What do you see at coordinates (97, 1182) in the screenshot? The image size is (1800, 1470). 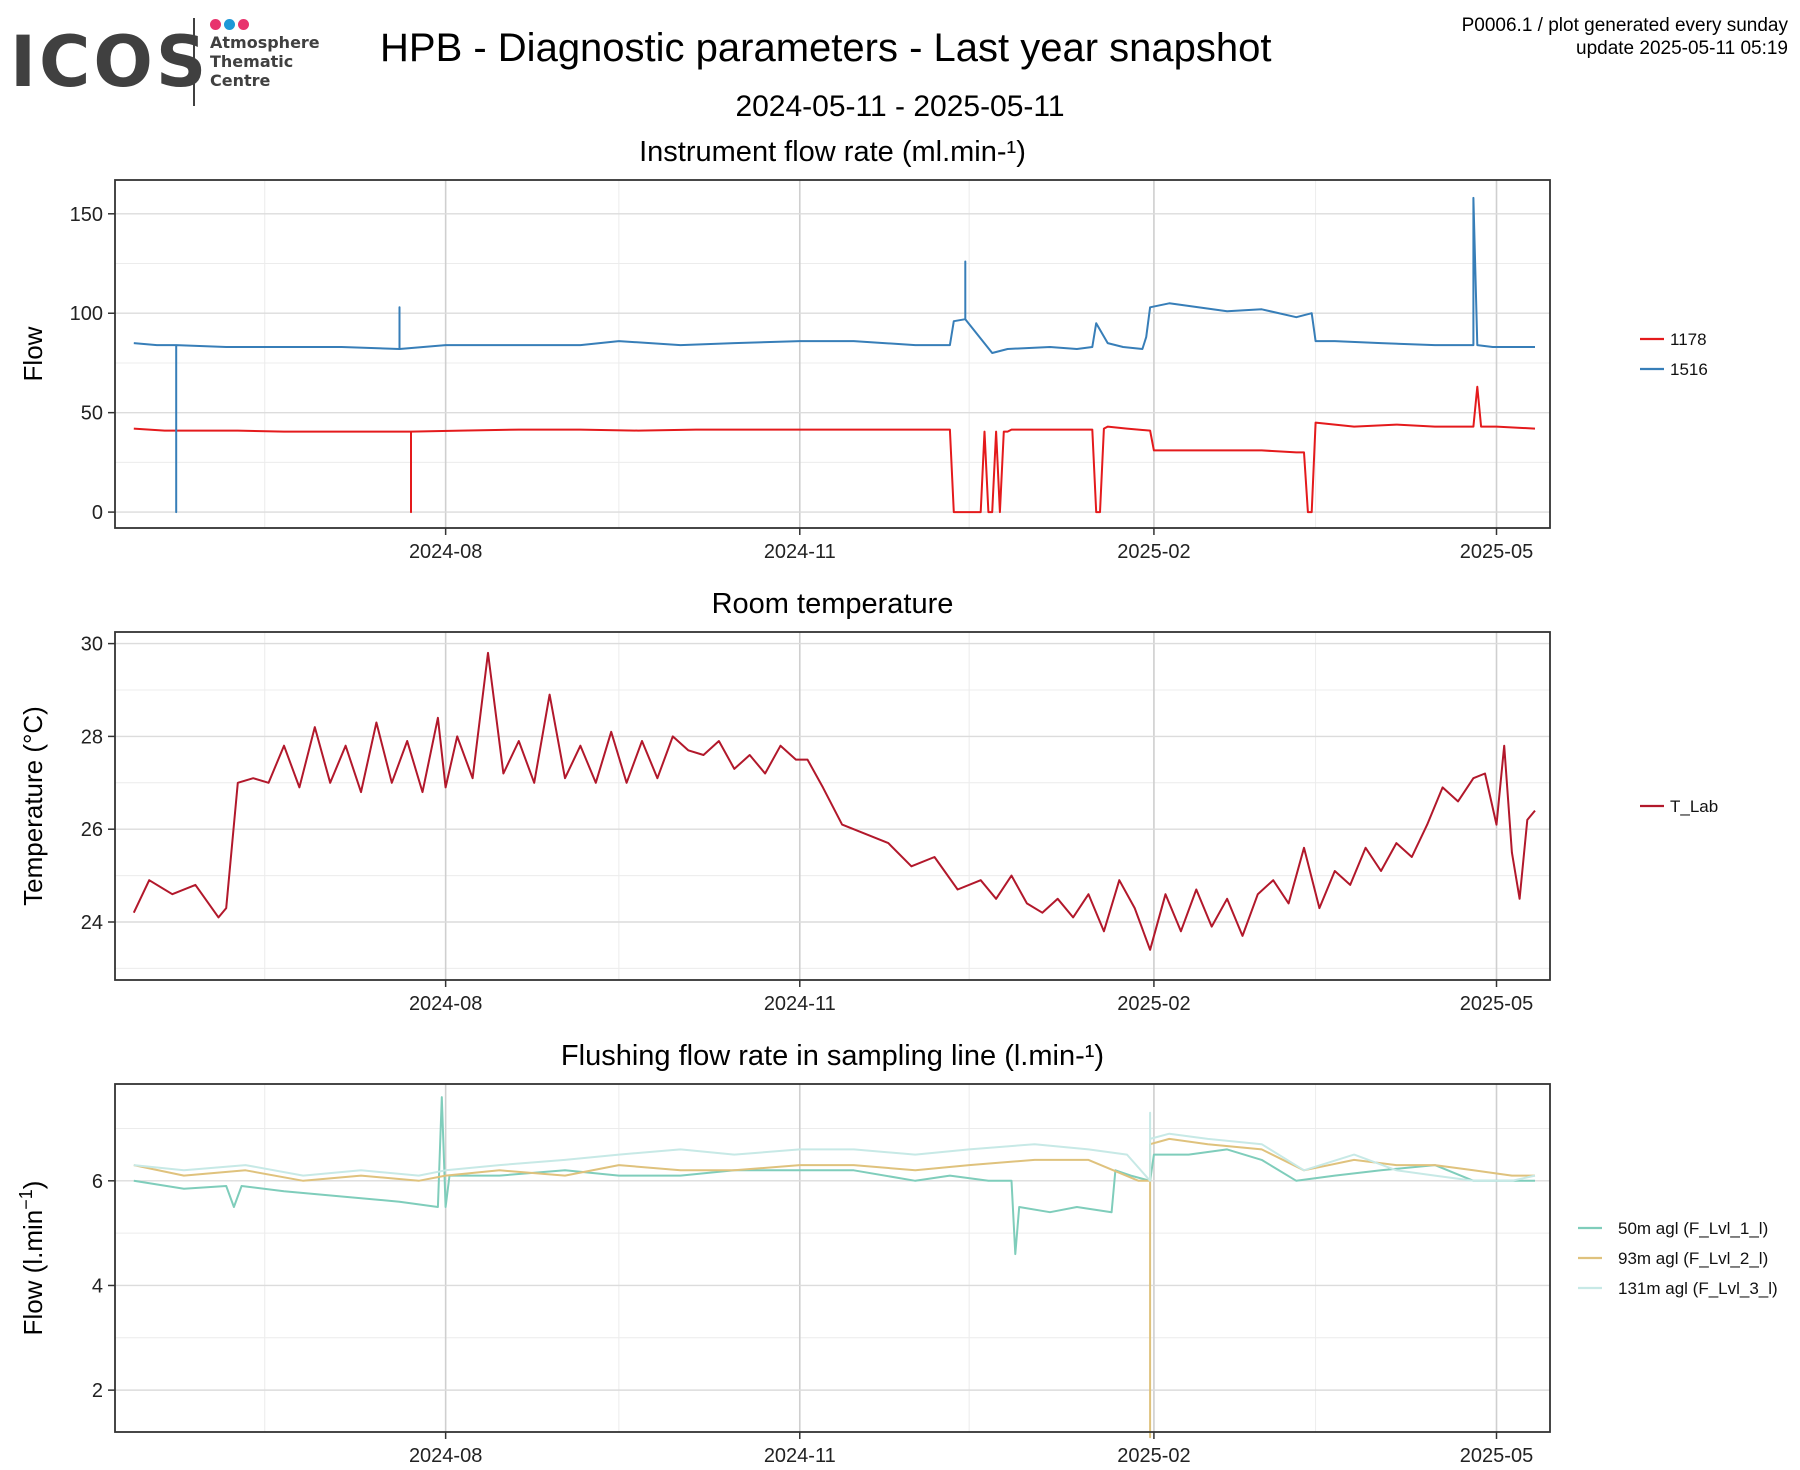 I see `y-tick-label: 6` at bounding box center [97, 1182].